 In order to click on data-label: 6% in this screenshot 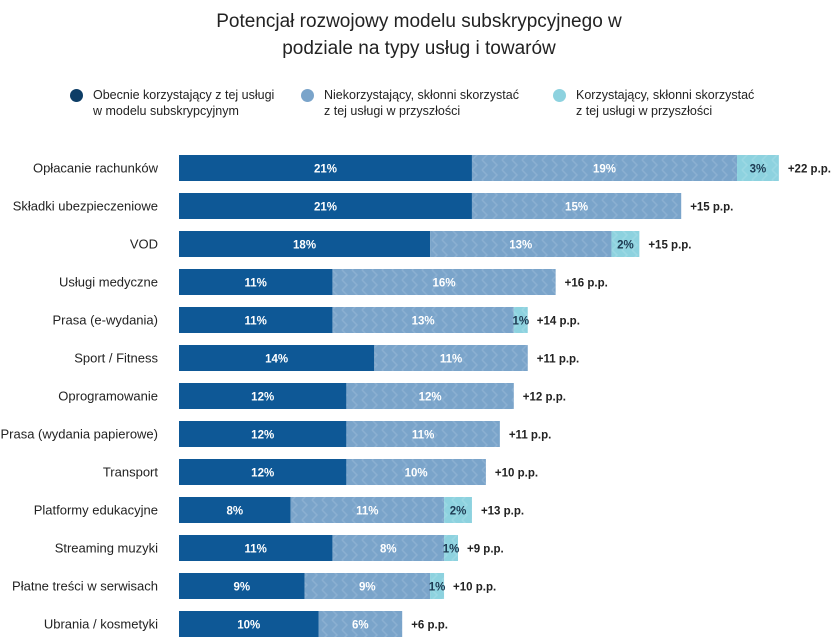, I will do `click(360, 626)`.